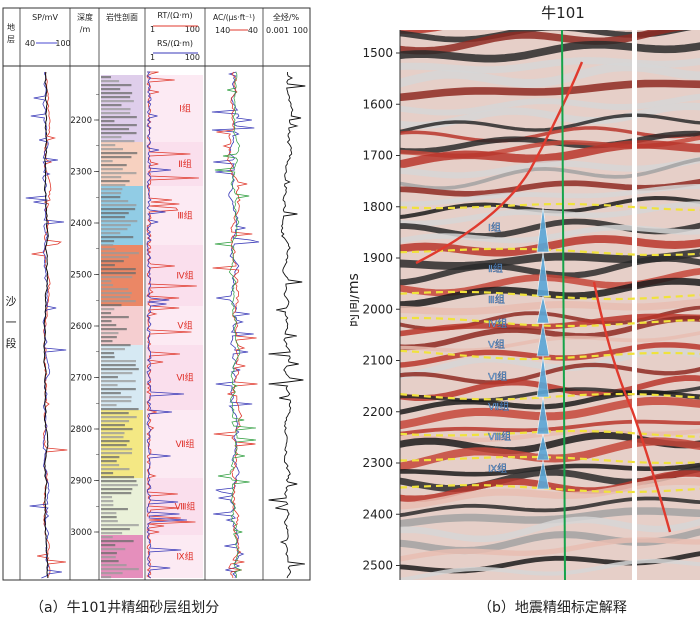  What do you see at coordinates (377, 361) in the screenshot?
I see `time-tick-2100: 2100` at bounding box center [377, 361].